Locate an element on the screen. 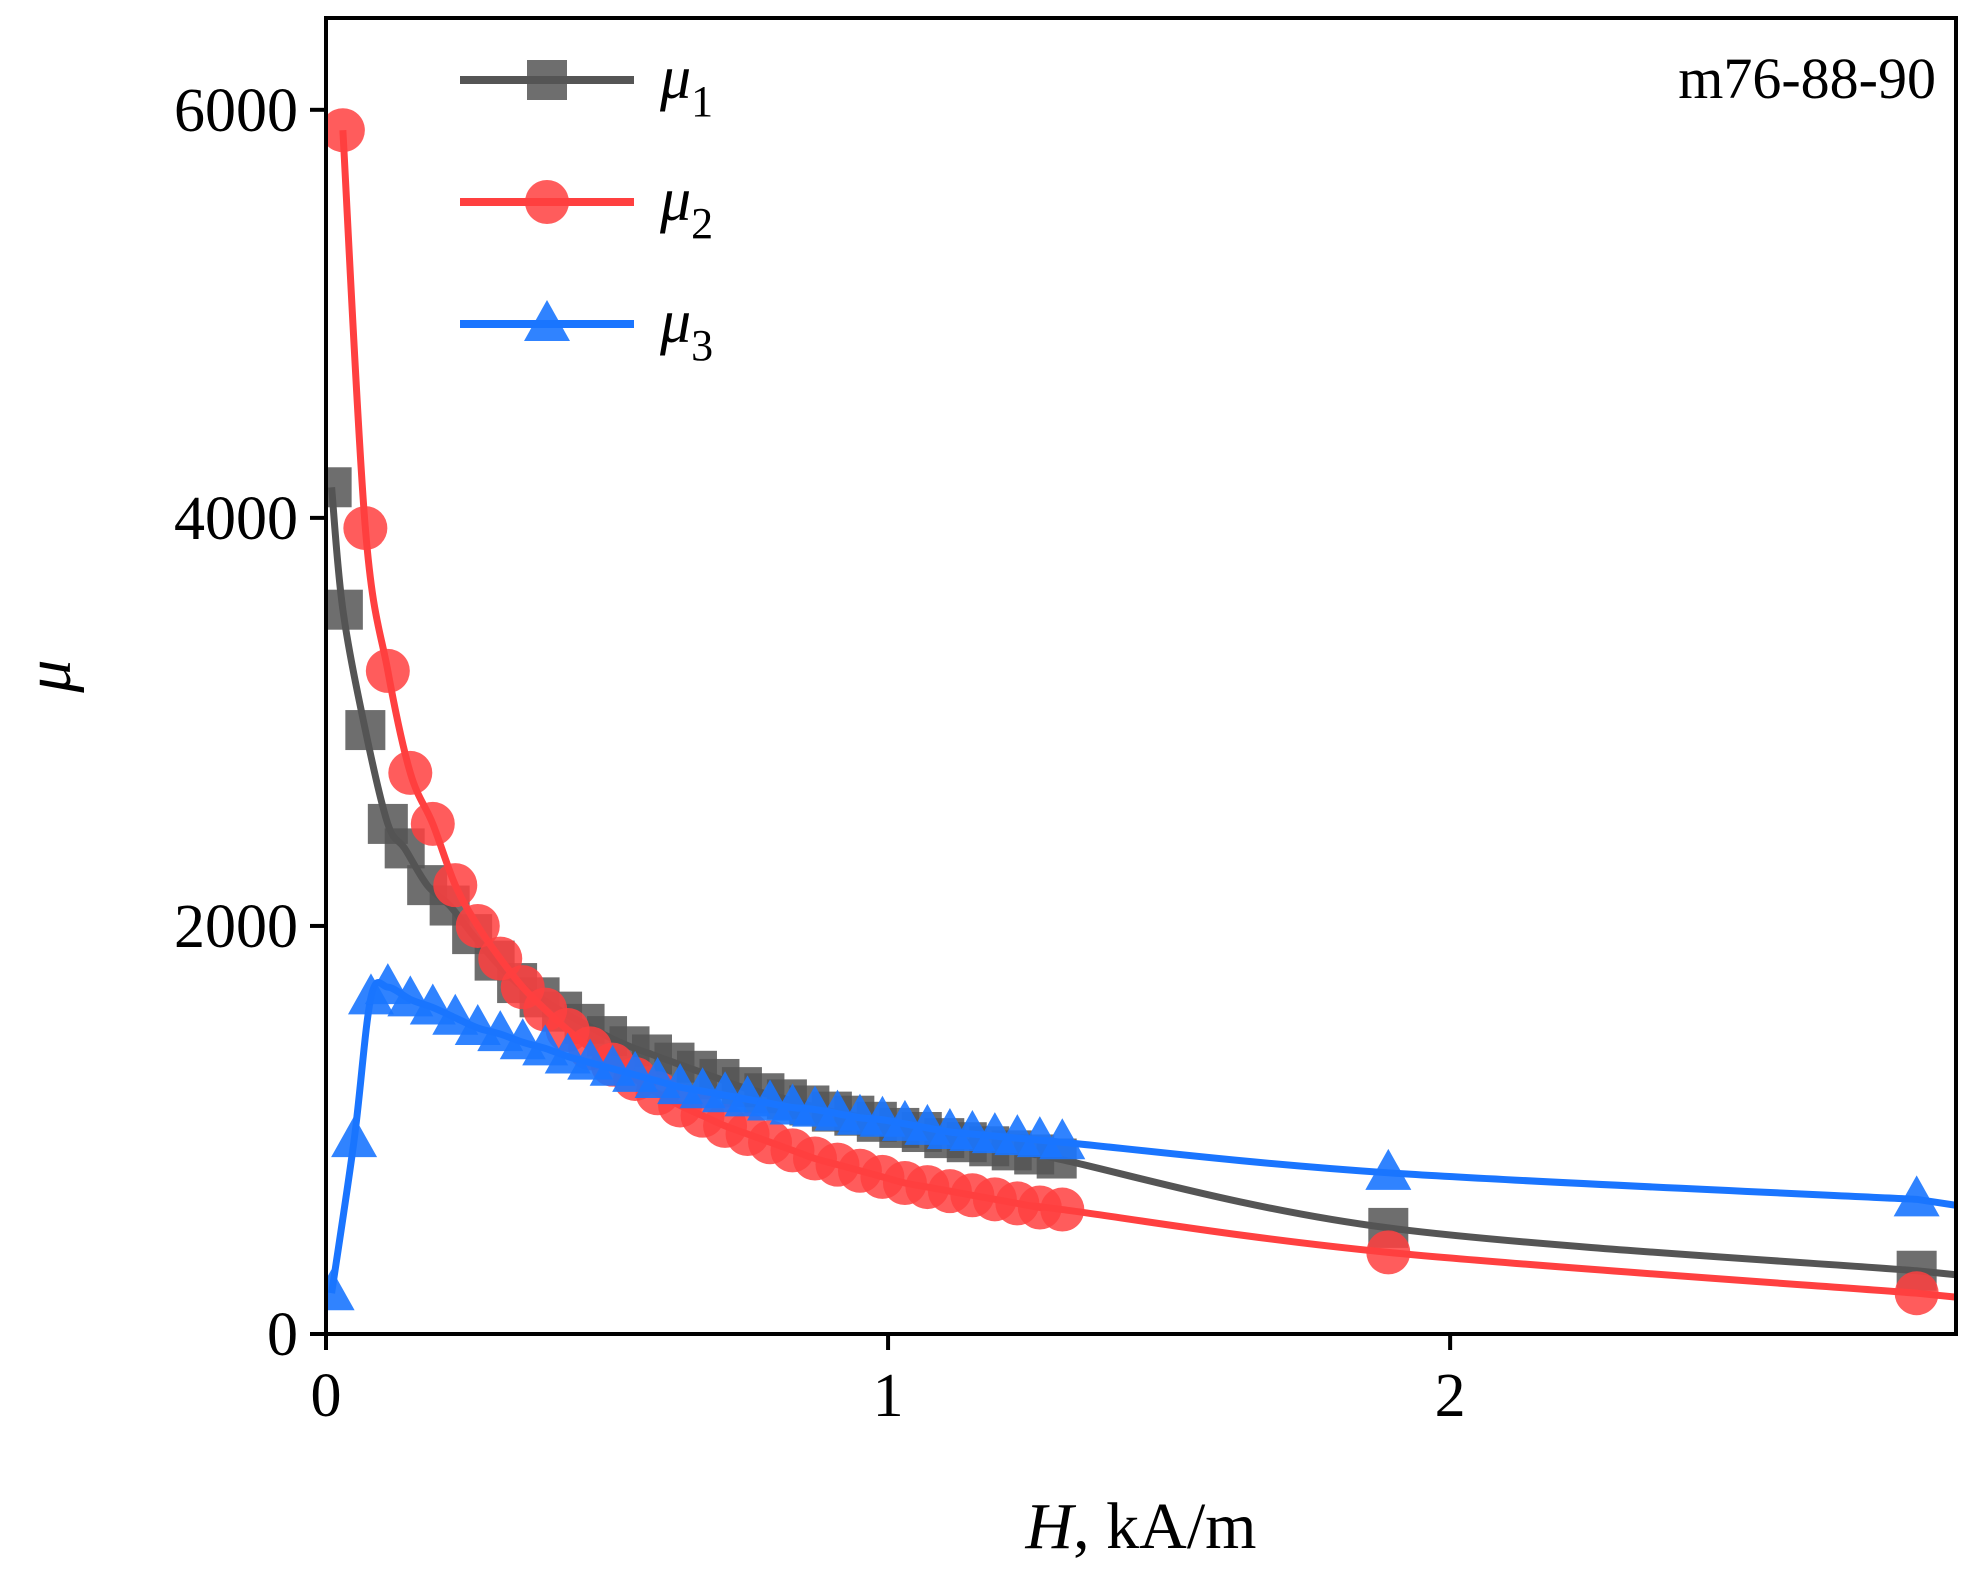 This screenshot has width=1970, height=1580. legend-label-3: μ3 is located at coordinates (686, 329).